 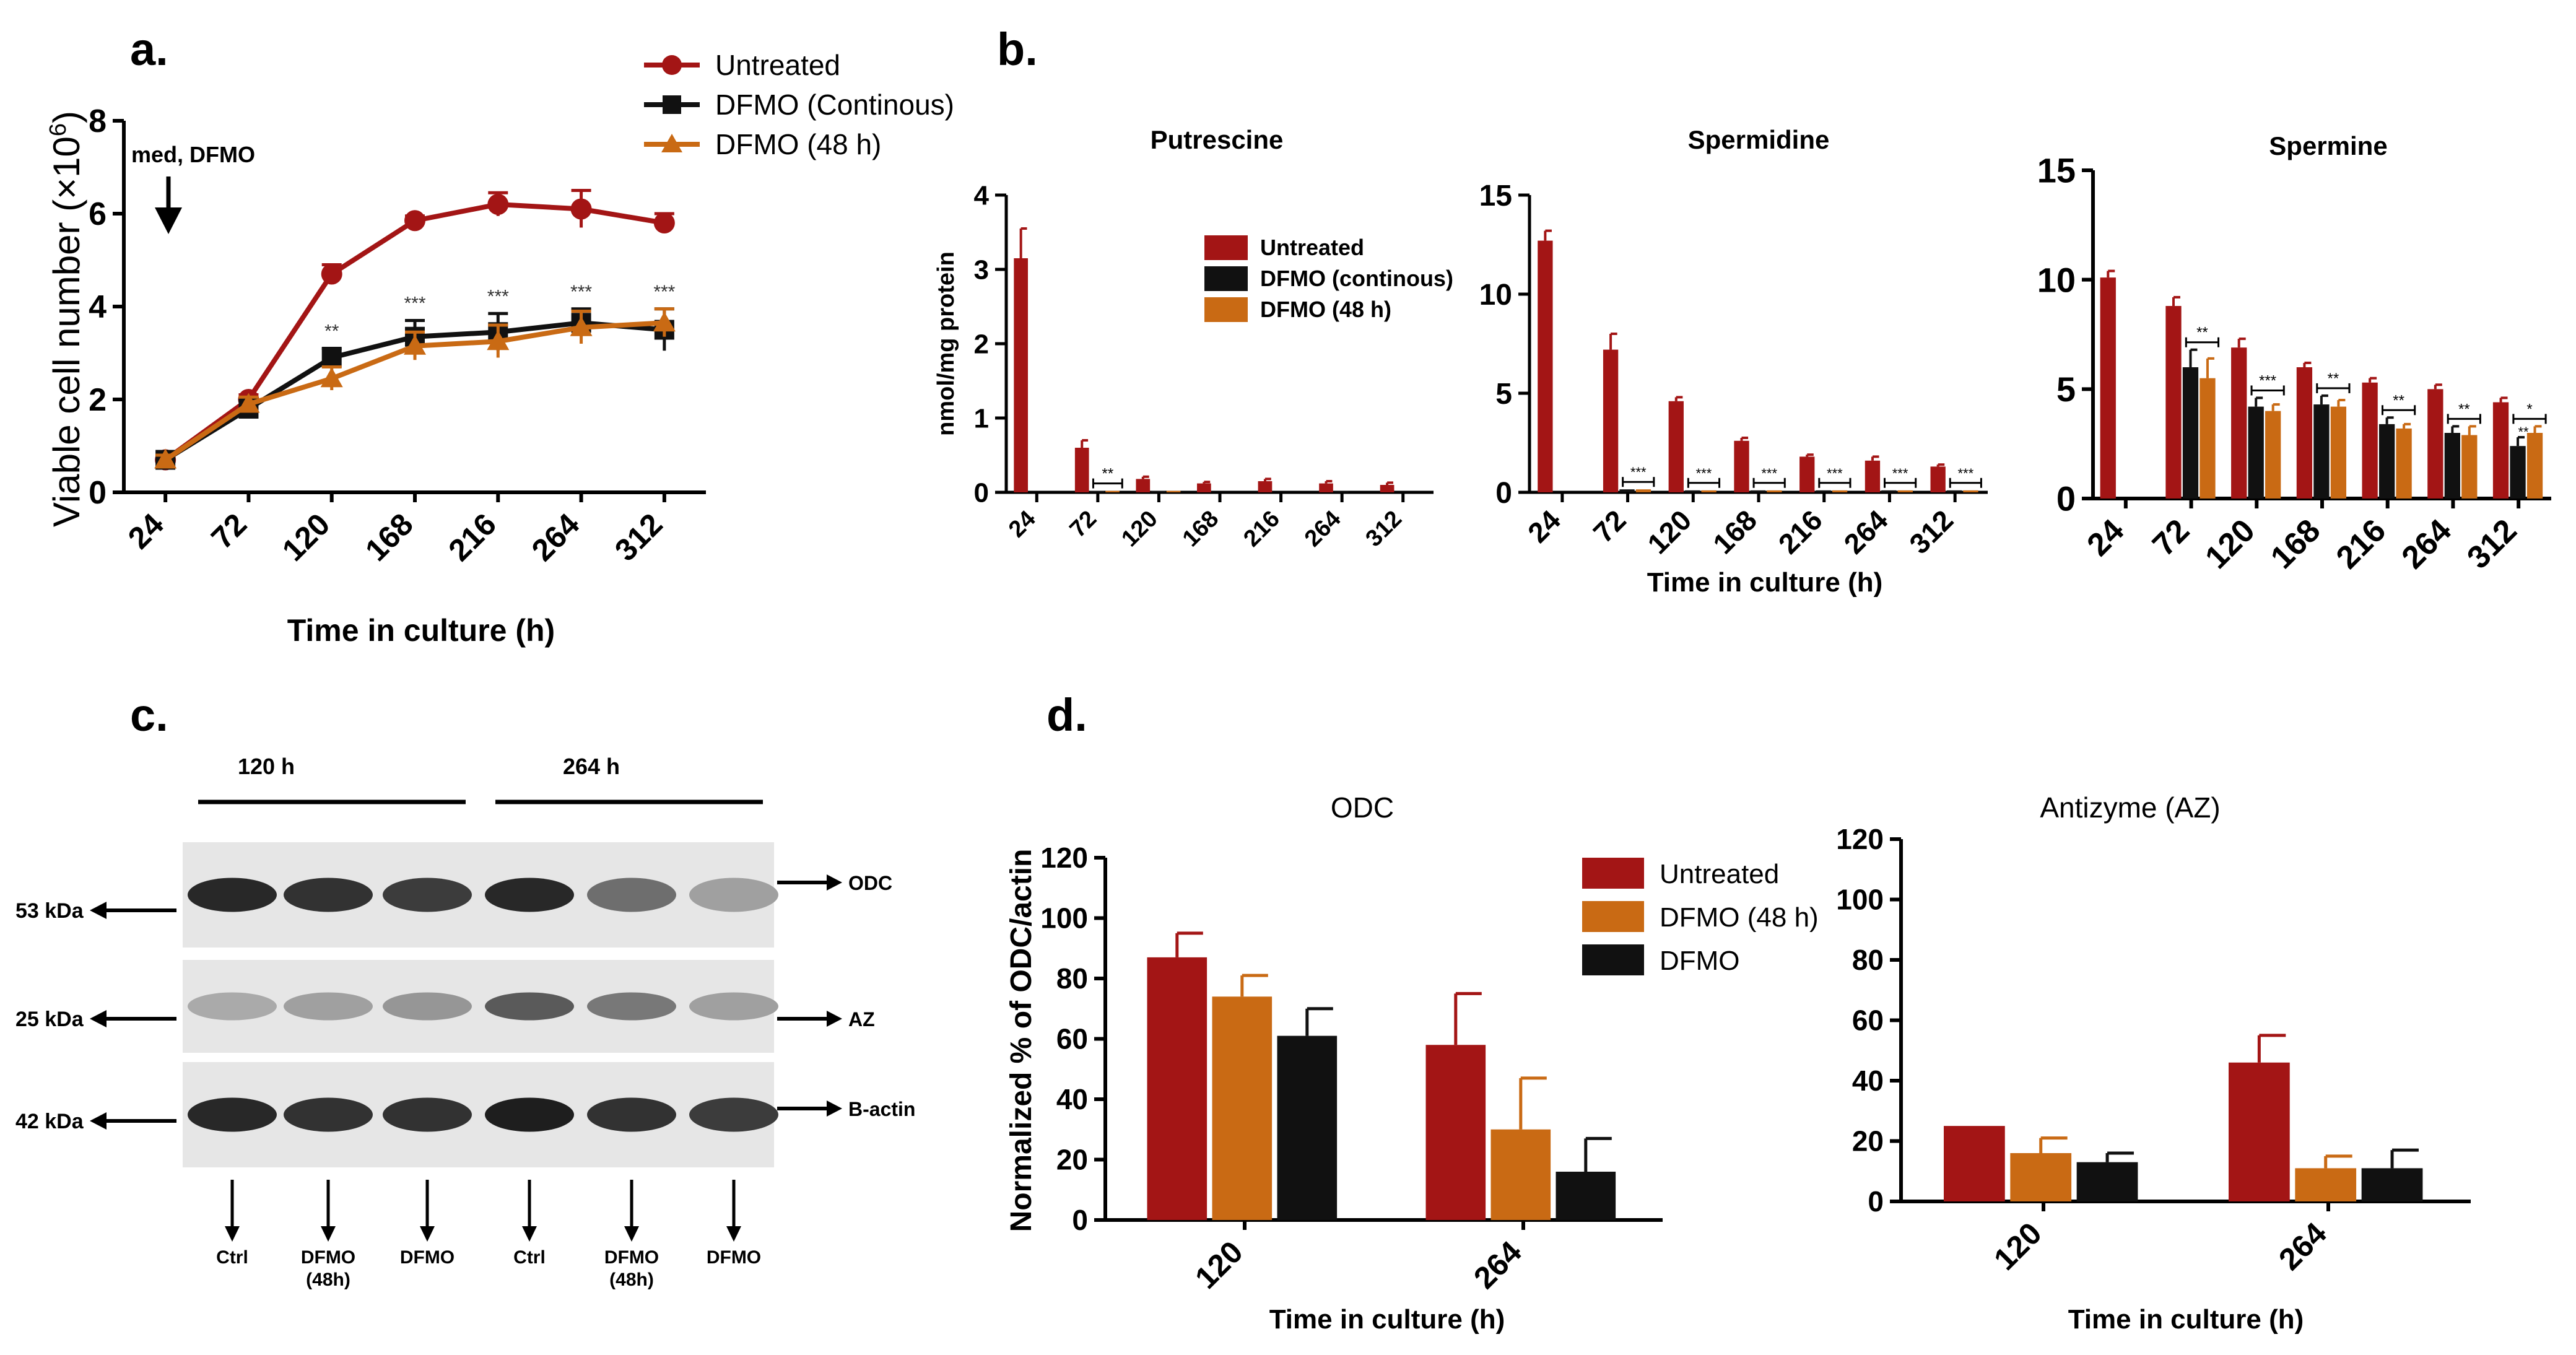 I want to click on panel-a-label: a., so click(x=149, y=49).